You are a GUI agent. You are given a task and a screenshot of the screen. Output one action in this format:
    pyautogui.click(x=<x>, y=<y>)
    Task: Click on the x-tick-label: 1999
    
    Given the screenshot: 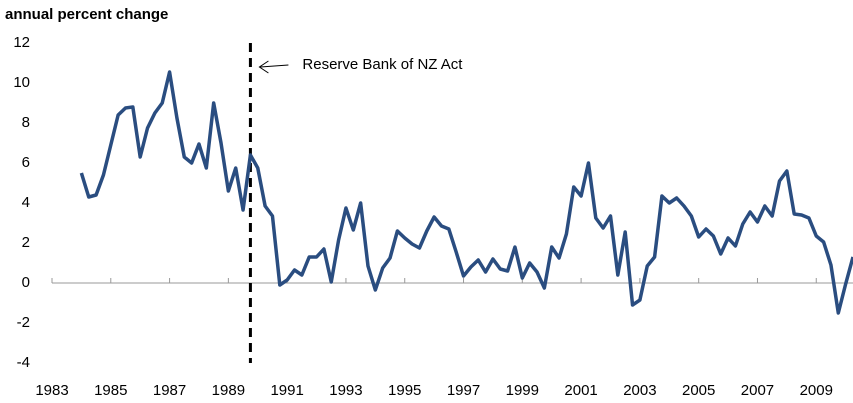 What is the action you would take?
    pyautogui.click(x=522, y=390)
    